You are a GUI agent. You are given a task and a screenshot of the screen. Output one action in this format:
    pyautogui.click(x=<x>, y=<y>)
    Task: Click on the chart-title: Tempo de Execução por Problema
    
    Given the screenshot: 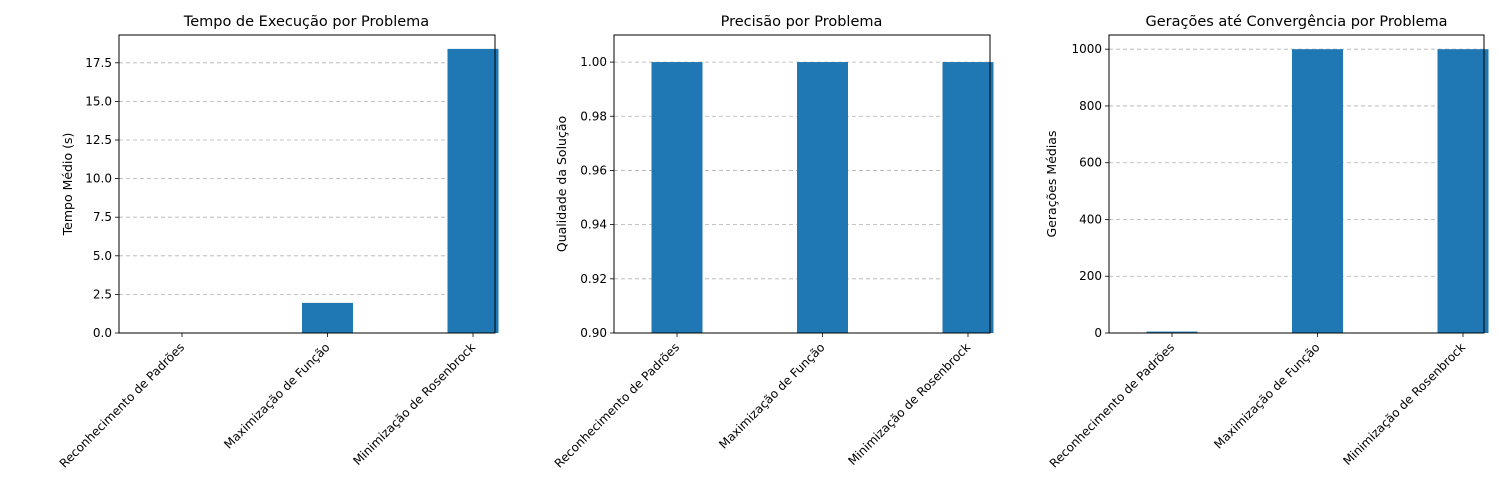 What is the action you would take?
    pyautogui.click(x=306, y=22)
    